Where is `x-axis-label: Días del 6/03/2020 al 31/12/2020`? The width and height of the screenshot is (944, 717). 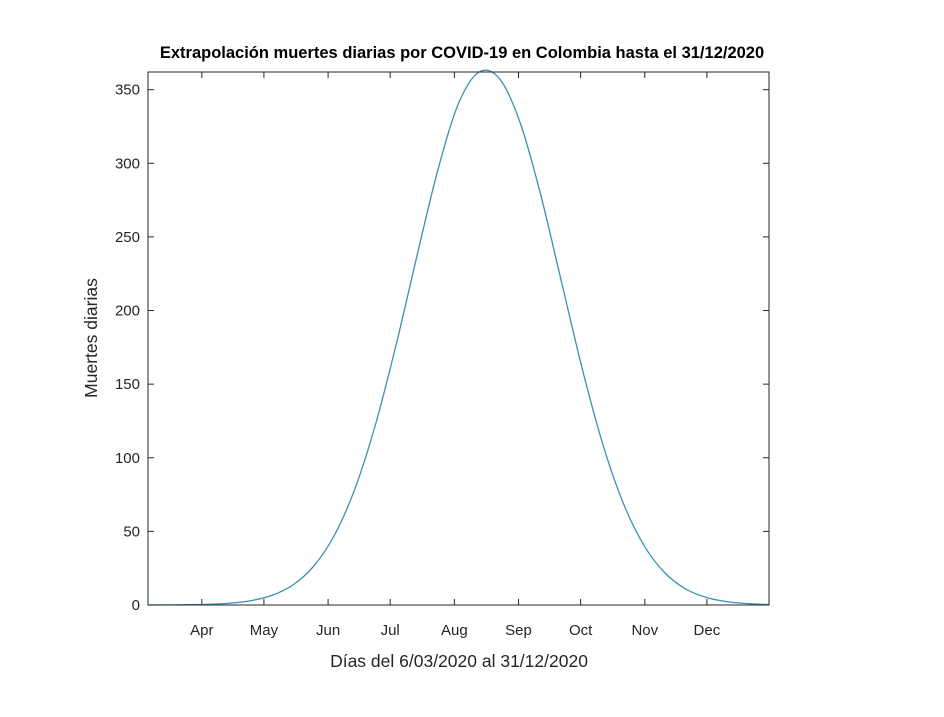 x-axis-label: Días del 6/03/2020 al 31/12/2020 is located at coordinates (459, 661).